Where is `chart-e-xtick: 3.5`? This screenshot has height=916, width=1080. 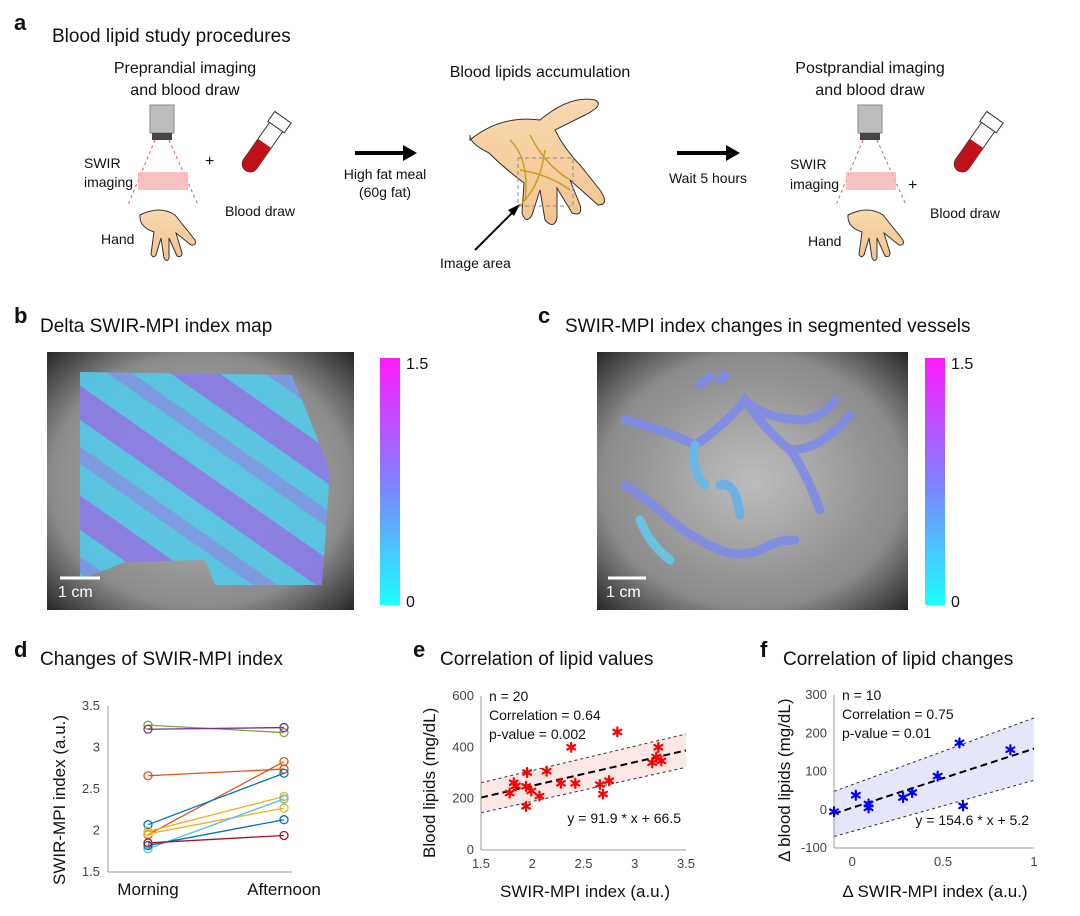
chart-e-xtick: 3.5 is located at coordinates (686, 863).